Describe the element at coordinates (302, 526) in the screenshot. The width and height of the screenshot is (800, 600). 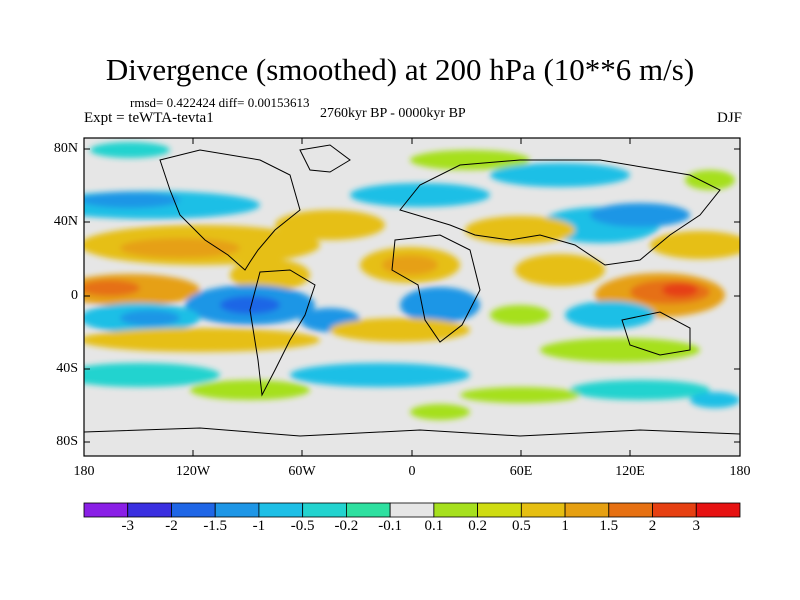
I see `colorbar-label: -0.5` at that location.